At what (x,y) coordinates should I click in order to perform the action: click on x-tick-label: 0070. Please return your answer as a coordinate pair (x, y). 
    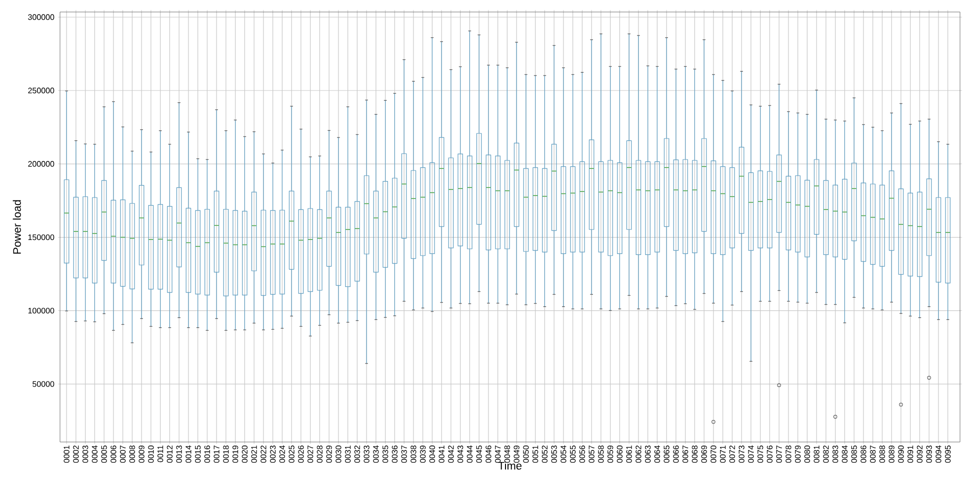
    Looking at the image, I should click on (713, 454).